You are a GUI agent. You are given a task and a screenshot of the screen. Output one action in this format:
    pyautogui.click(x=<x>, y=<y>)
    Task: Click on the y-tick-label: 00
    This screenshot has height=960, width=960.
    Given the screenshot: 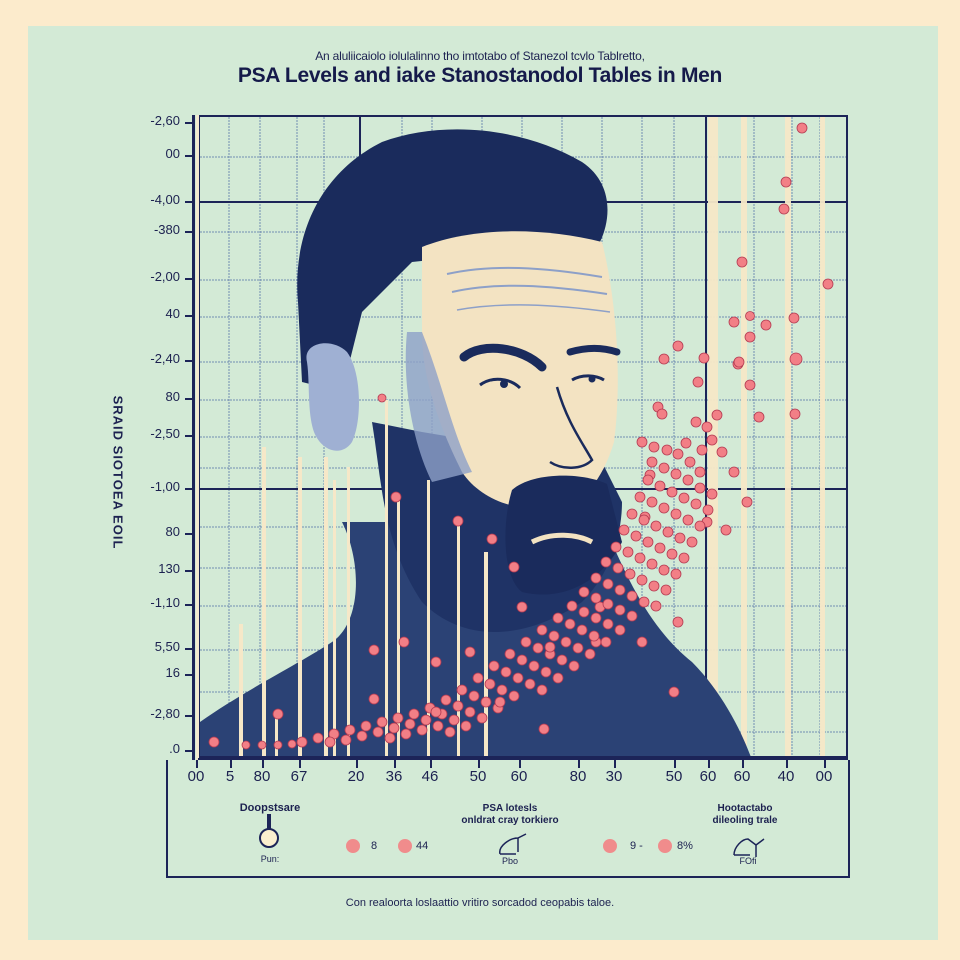 What is the action you would take?
    pyautogui.click(x=172, y=153)
    